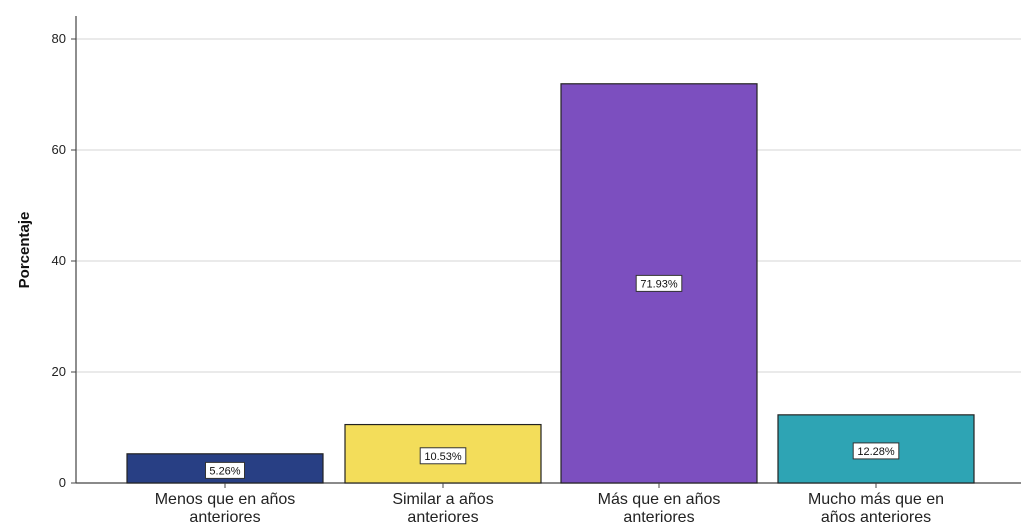 The height and width of the screenshot is (529, 1021). What do you see at coordinates (876, 499) in the screenshot?
I see `x-tick-label: Mucho más que en` at bounding box center [876, 499].